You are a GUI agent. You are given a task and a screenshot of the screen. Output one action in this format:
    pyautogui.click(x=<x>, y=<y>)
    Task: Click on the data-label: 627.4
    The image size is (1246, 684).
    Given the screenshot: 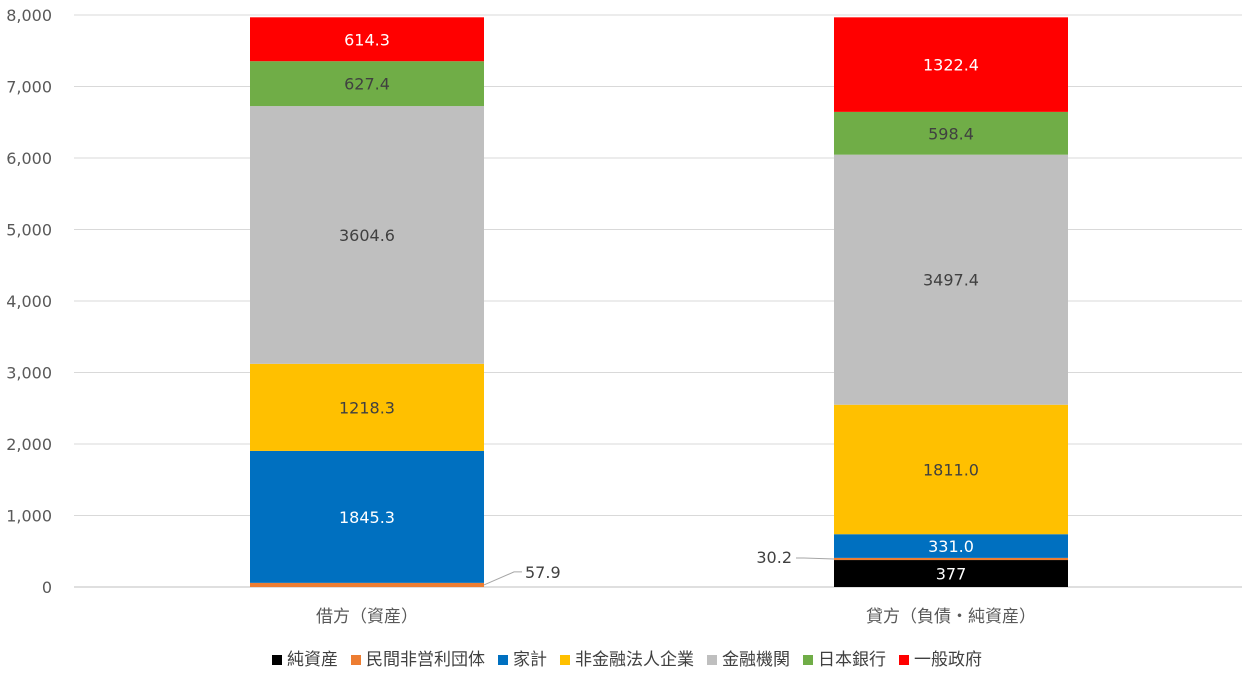 What is the action you would take?
    pyautogui.click(x=367, y=84)
    